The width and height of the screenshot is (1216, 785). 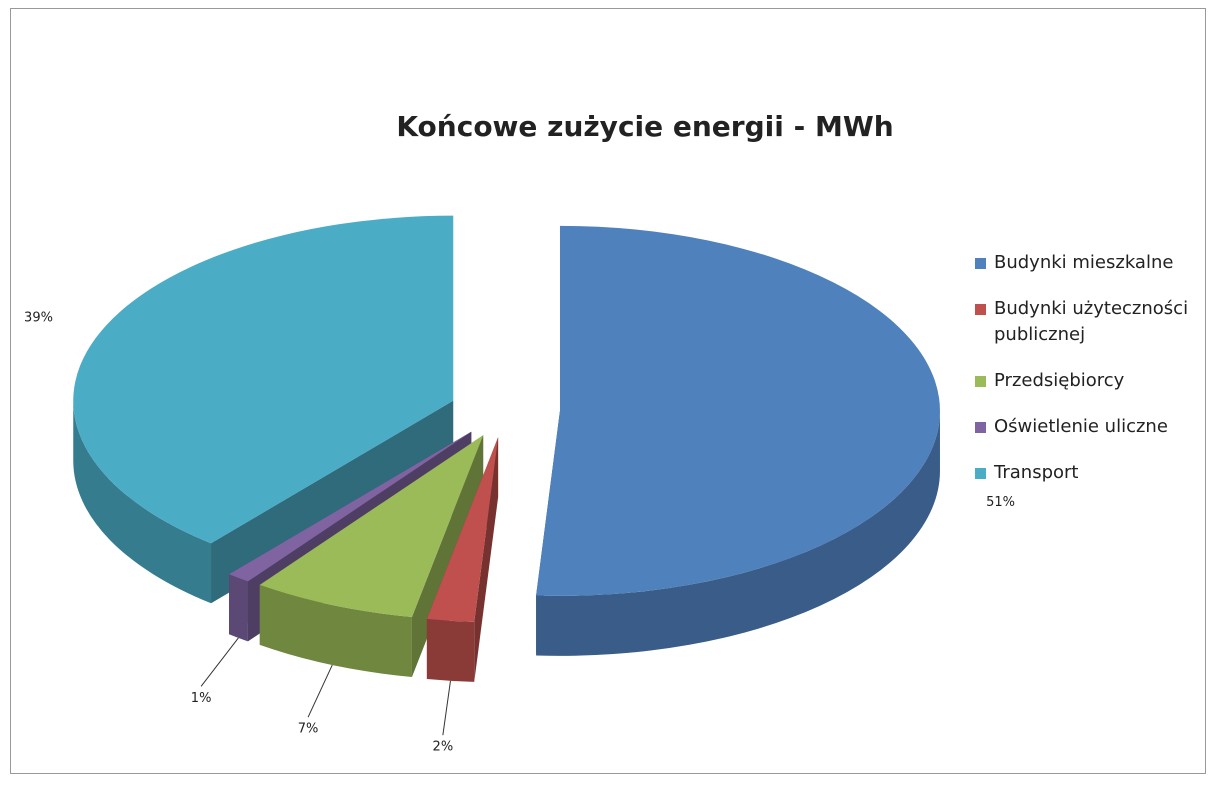 What do you see at coordinates (38, 317) in the screenshot?
I see `data-label: 39%` at bounding box center [38, 317].